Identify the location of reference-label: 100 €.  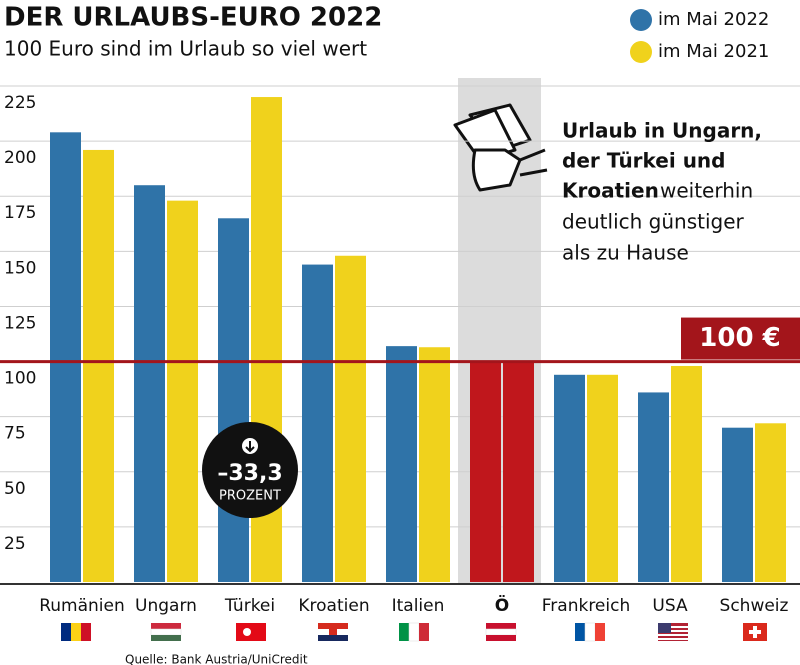
(739, 338).